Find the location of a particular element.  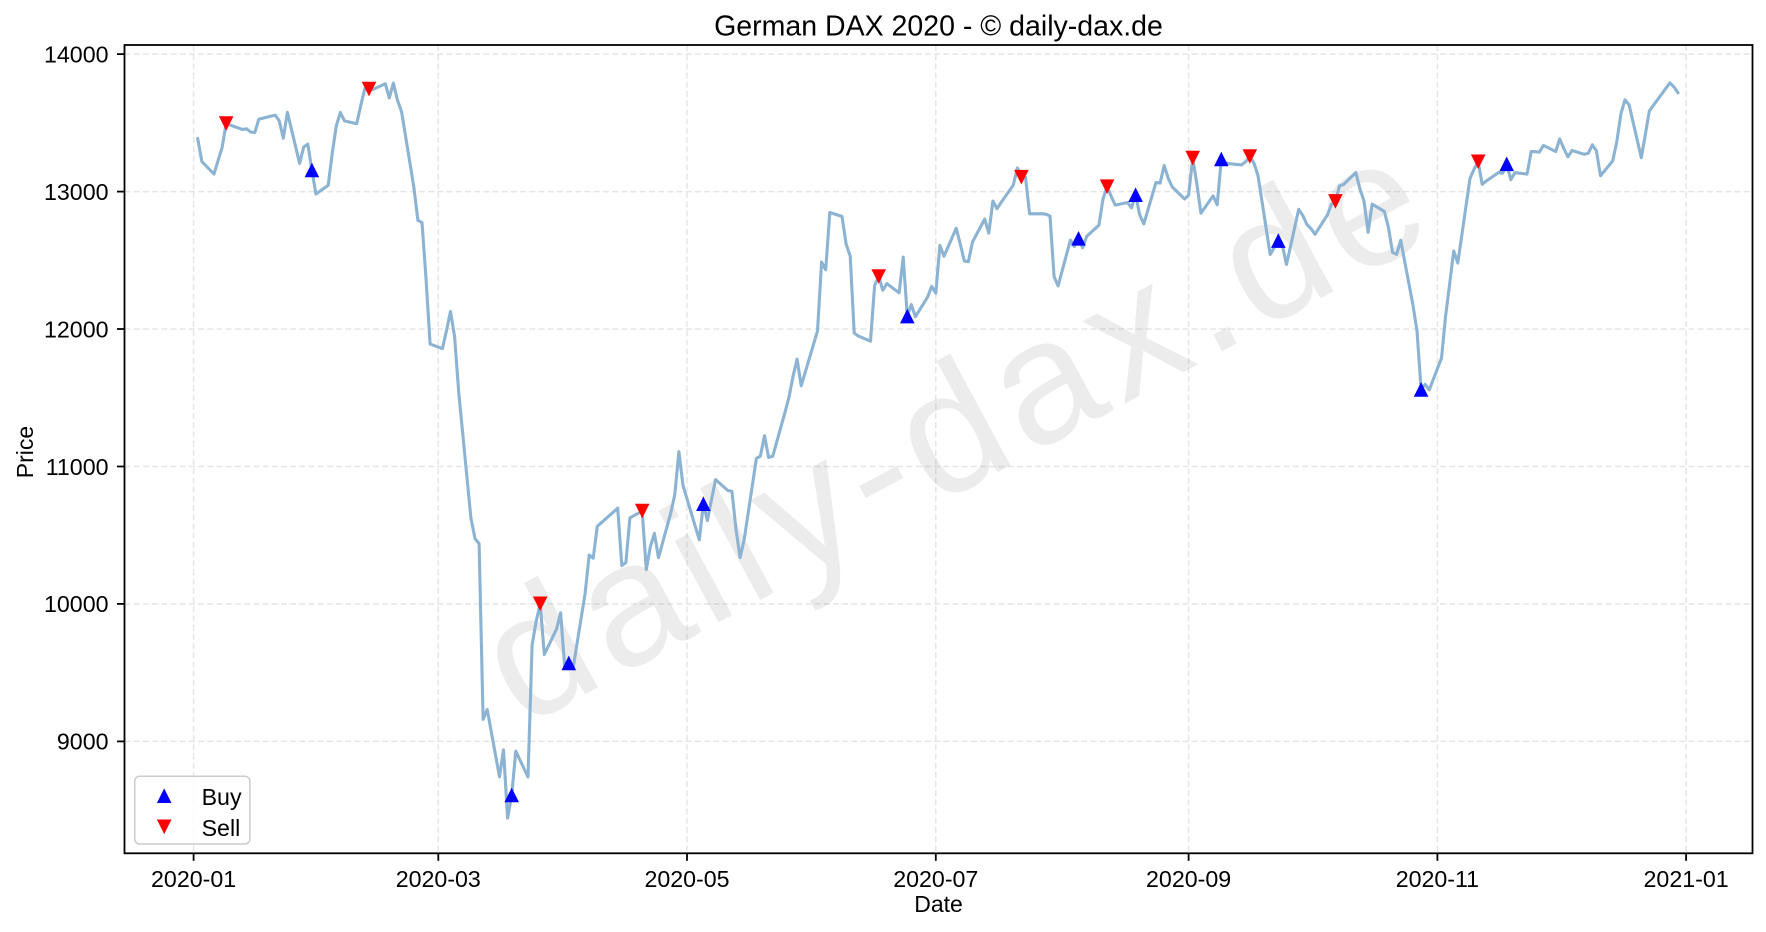

svg-text: Sell is located at coordinates (221, 828).